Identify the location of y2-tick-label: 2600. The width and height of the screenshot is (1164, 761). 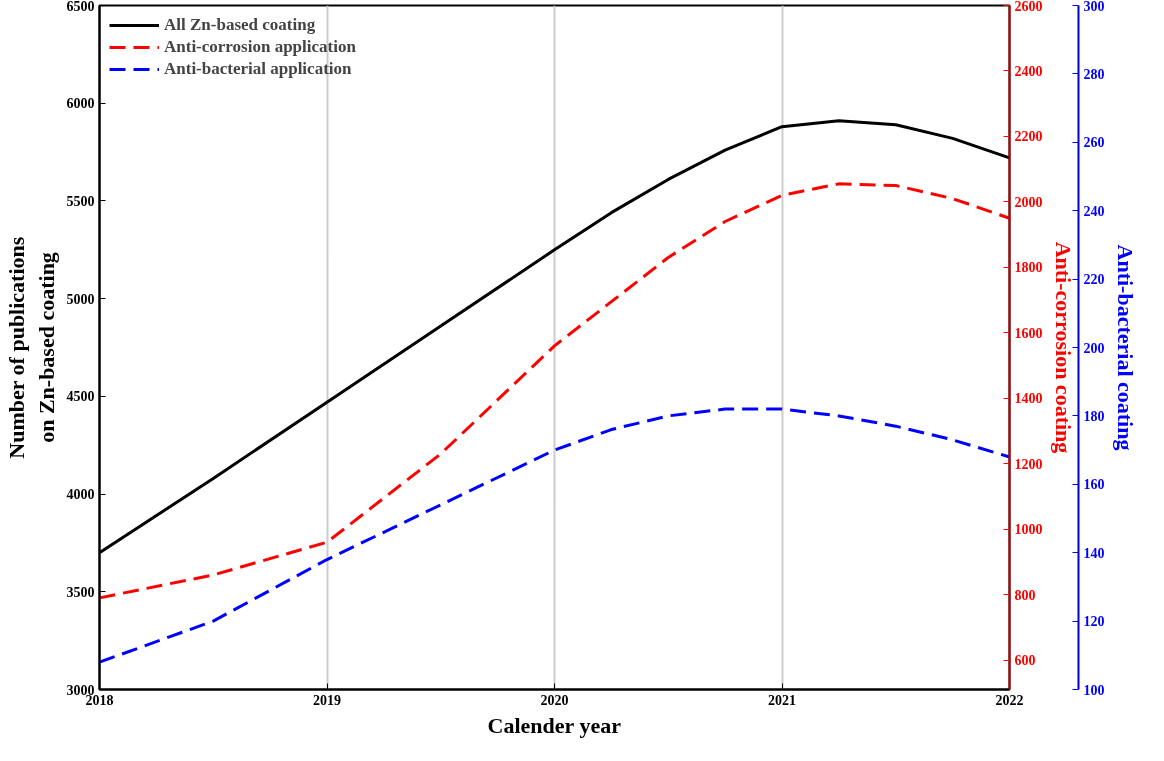
(1028, 7).